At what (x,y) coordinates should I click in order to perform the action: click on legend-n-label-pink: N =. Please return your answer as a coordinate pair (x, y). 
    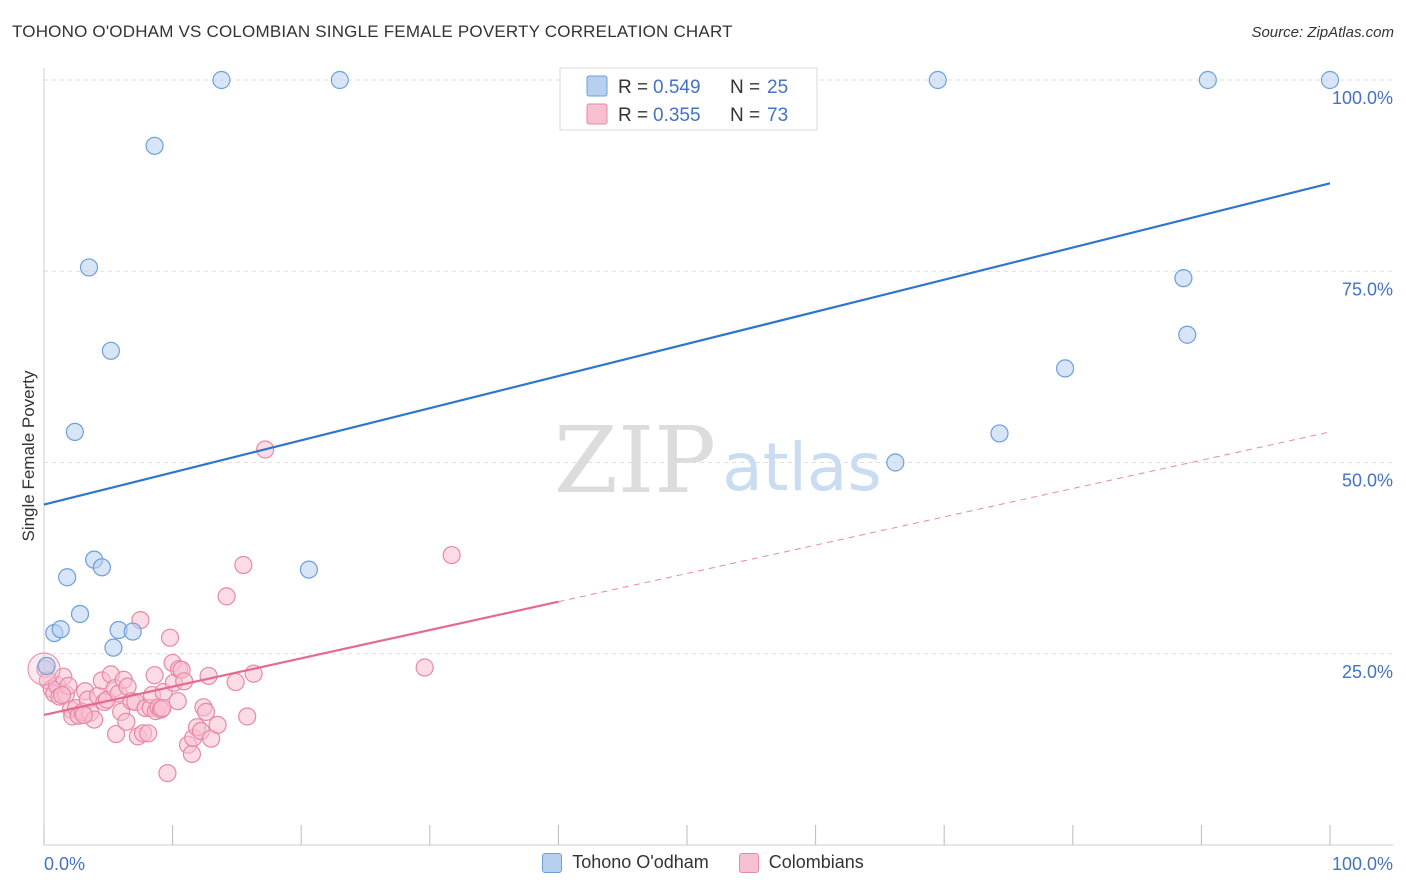
    Looking at the image, I should click on (745, 115).